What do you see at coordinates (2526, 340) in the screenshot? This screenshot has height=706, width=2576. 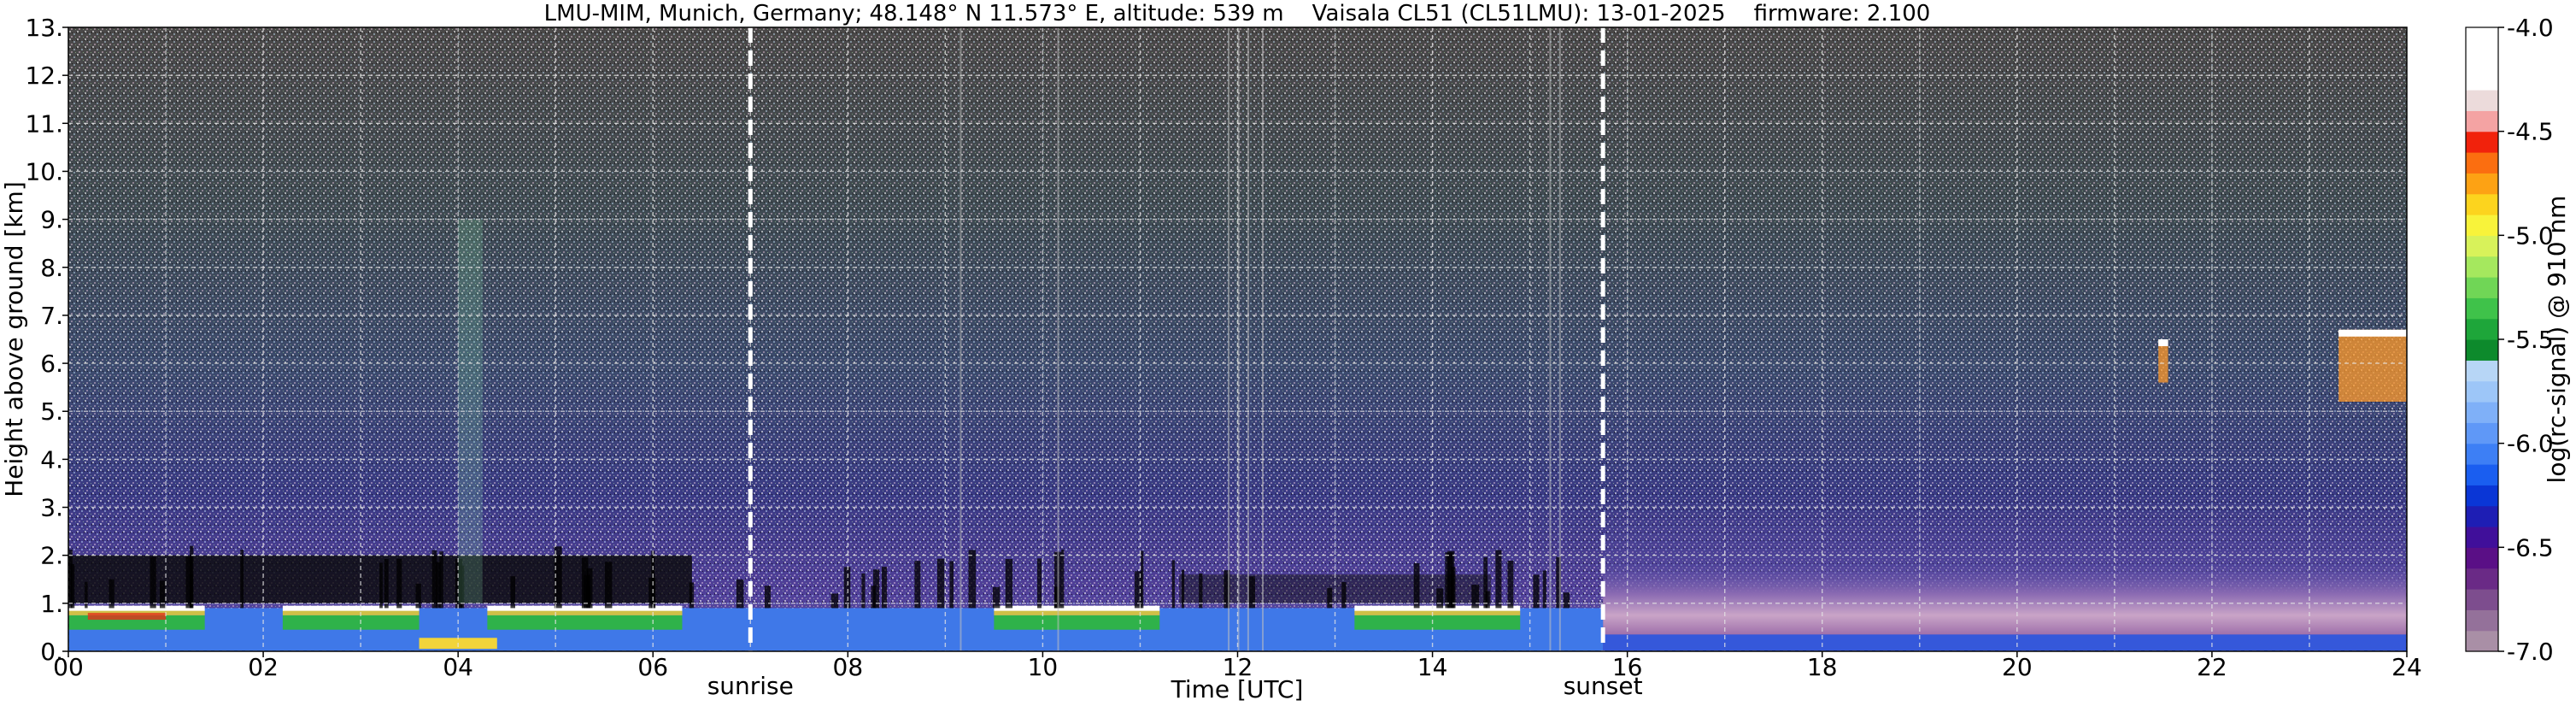 I see `colorbar-ticks: -4.0 -4.5 -5.0 -5.5 -6.0 -6.5 -7.0` at bounding box center [2526, 340].